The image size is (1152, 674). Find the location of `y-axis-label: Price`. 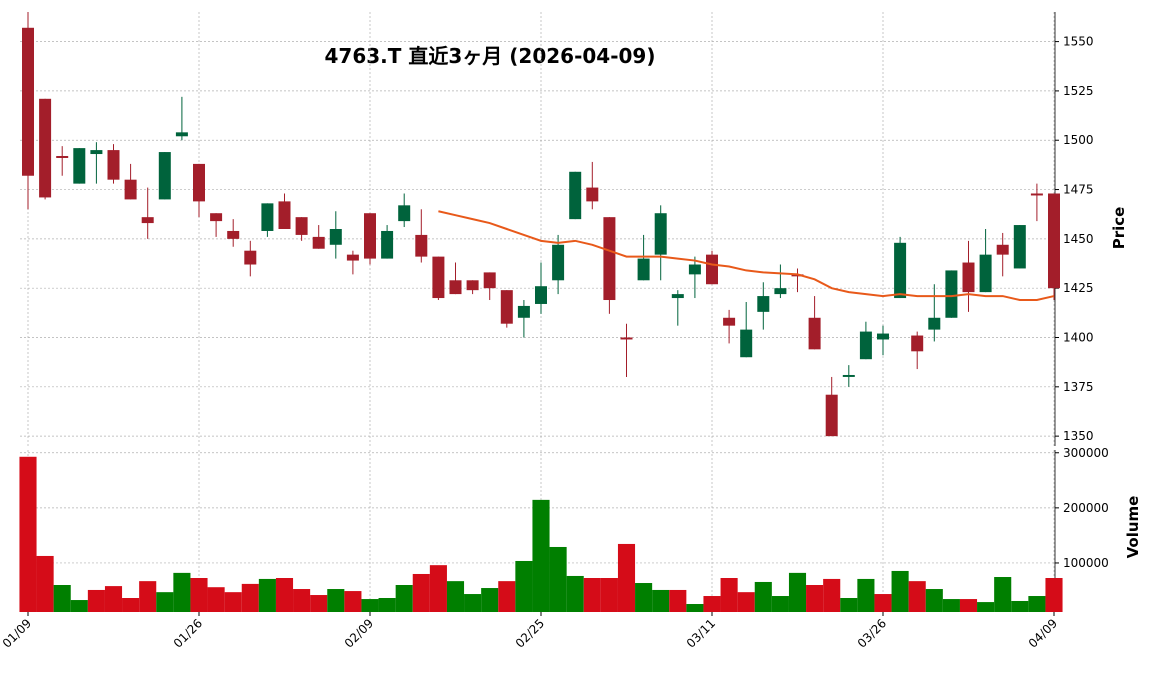

y-axis-label: Price is located at coordinates (1119, 228).